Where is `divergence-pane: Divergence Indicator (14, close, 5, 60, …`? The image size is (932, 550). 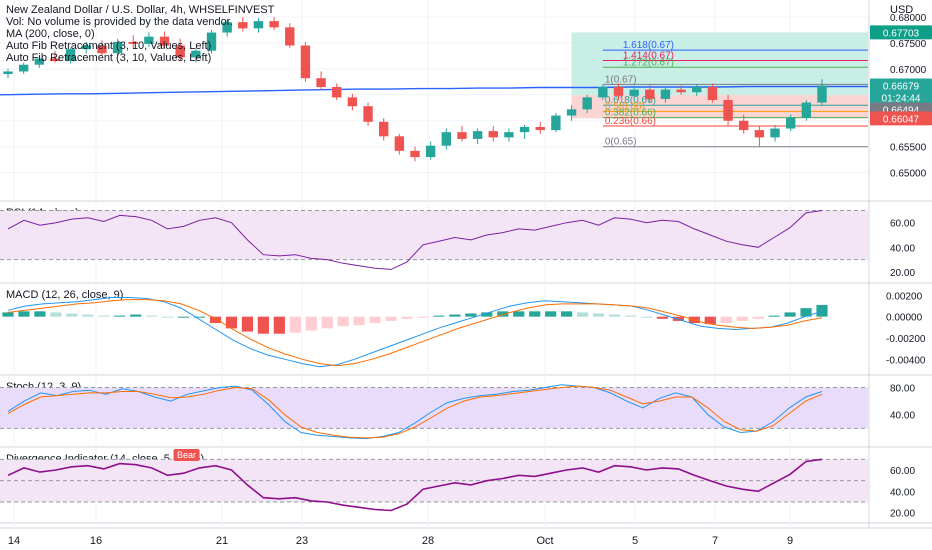 divergence-pane: Divergence Indicator (14, close, 5, 60, … is located at coordinates (457, 484).